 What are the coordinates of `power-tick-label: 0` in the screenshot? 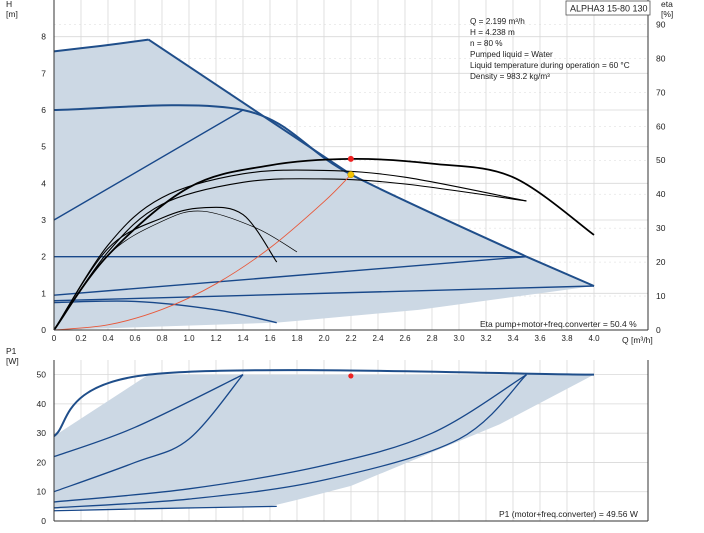 It's located at (43, 521).